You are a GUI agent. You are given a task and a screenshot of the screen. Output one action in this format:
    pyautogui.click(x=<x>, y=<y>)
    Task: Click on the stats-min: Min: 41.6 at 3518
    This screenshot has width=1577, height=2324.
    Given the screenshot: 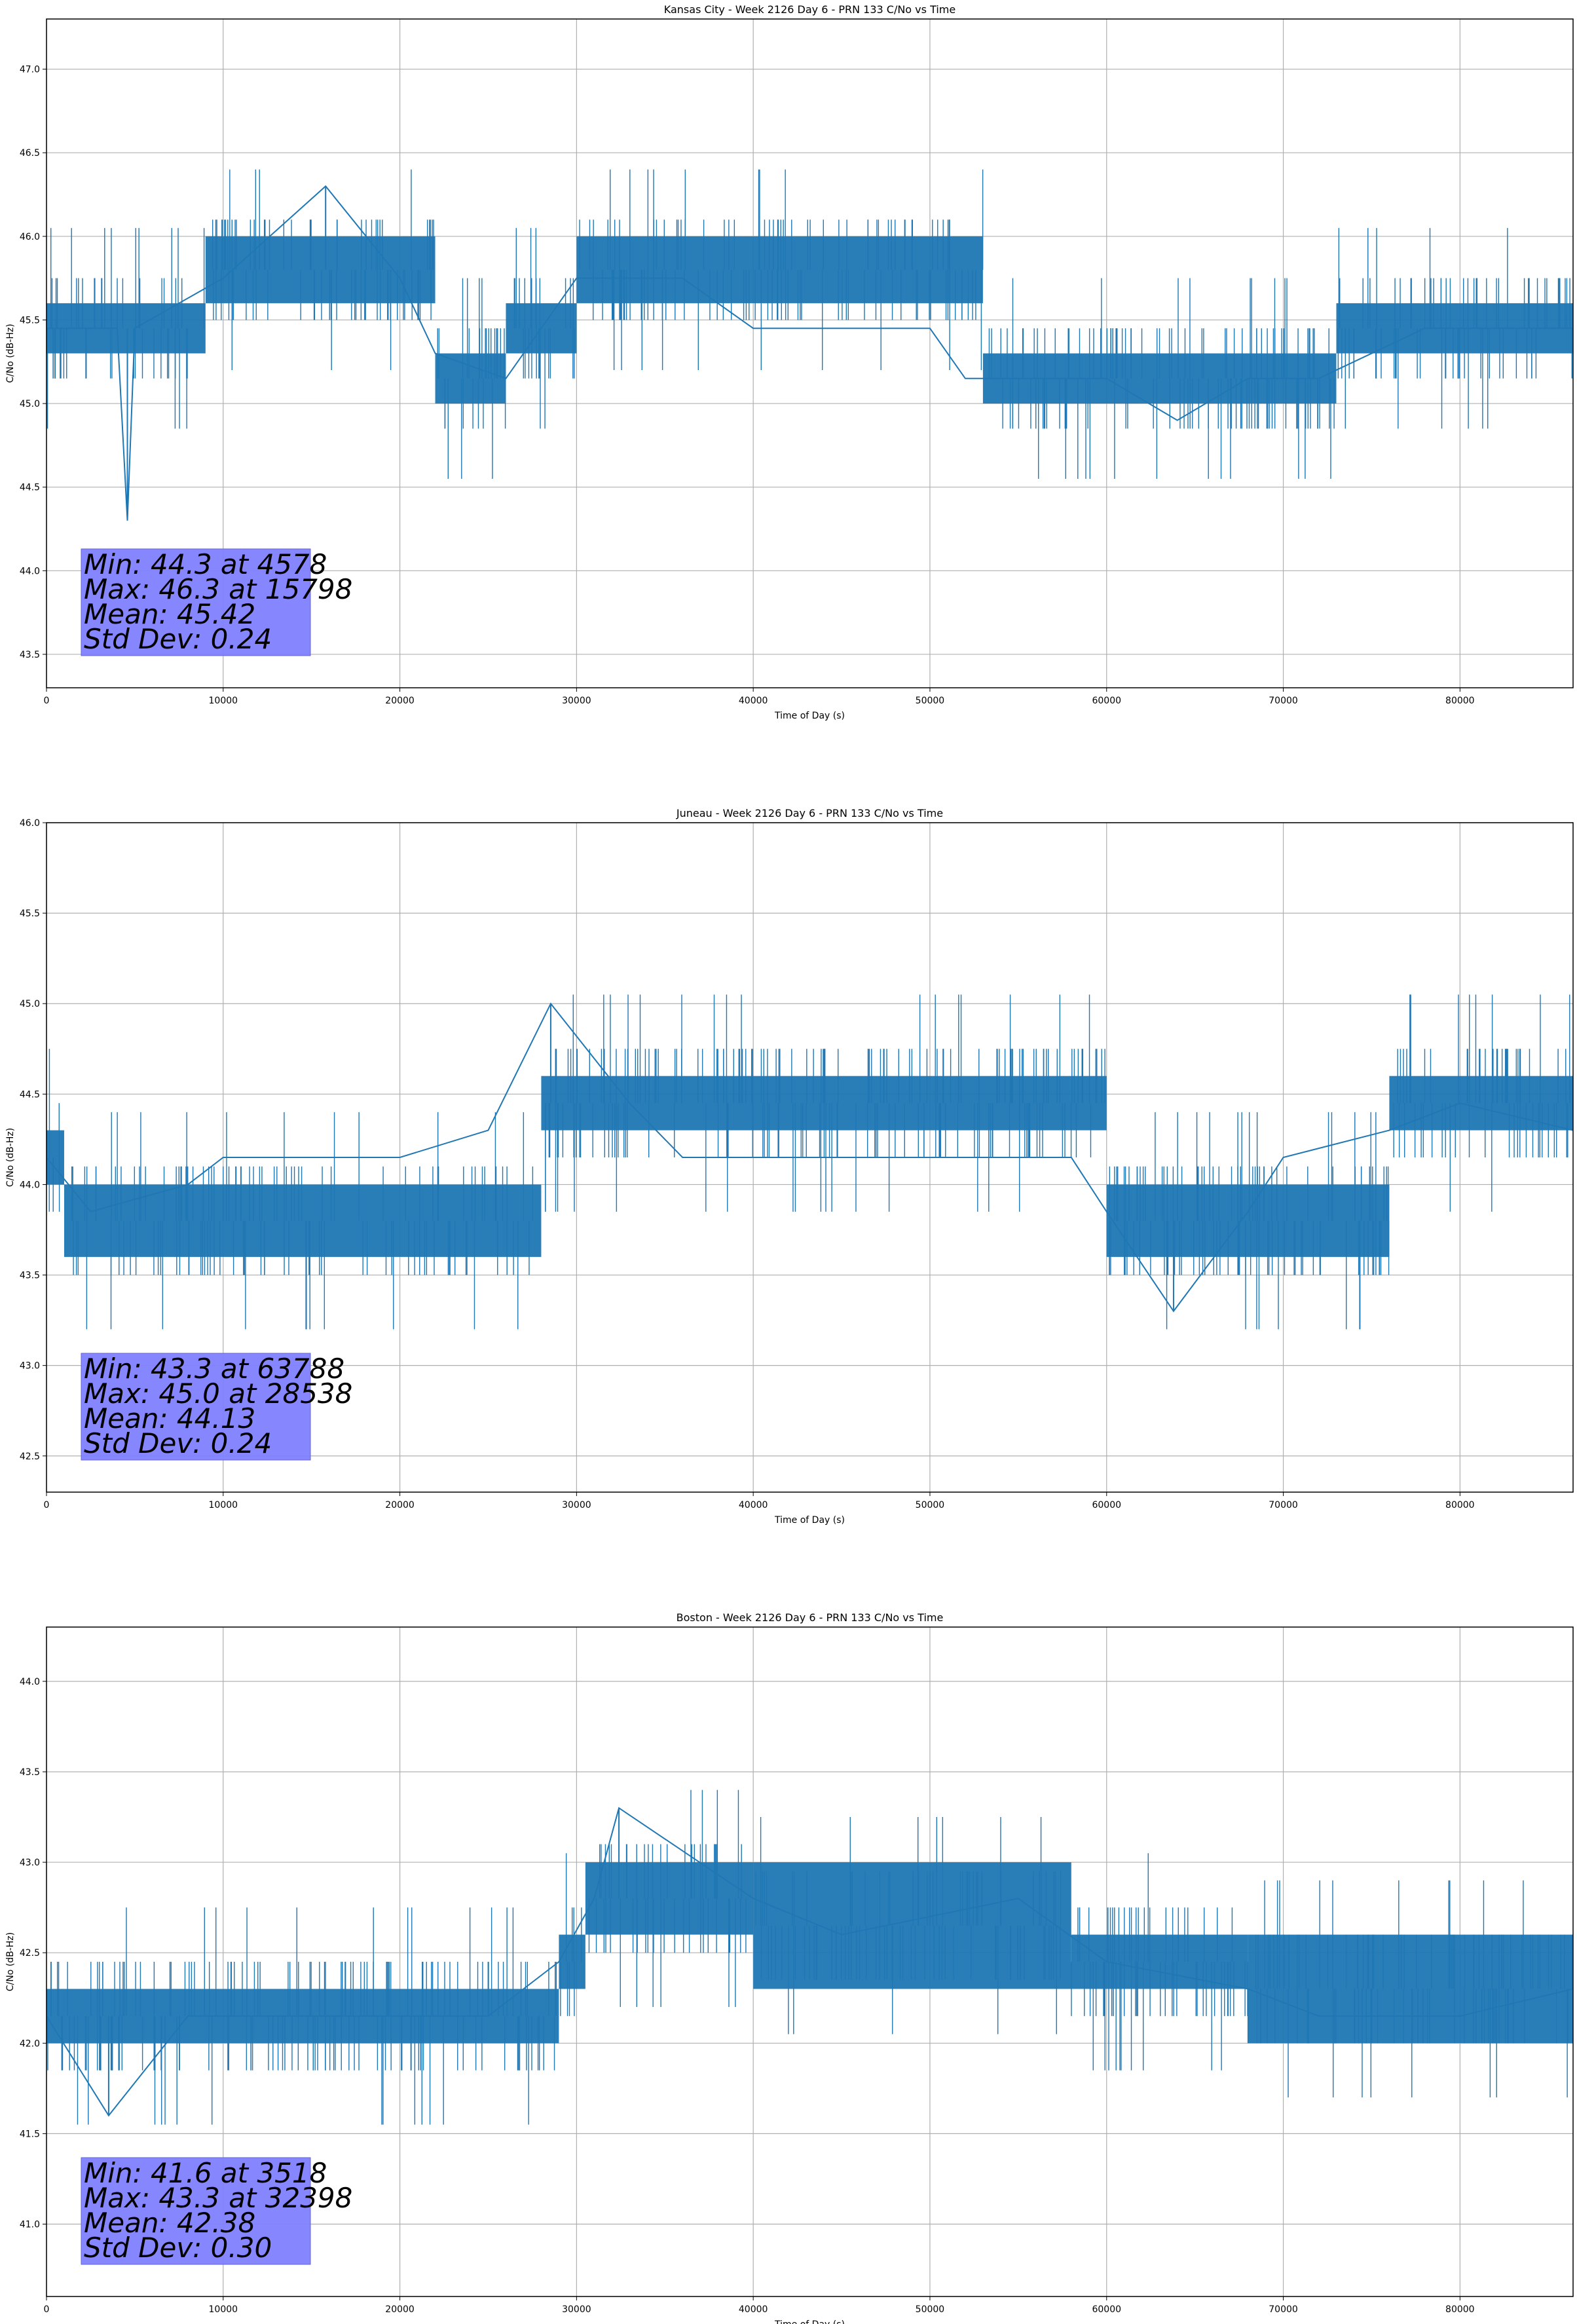 What is the action you would take?
    pyautogui.click(x=205, y=2173)
    